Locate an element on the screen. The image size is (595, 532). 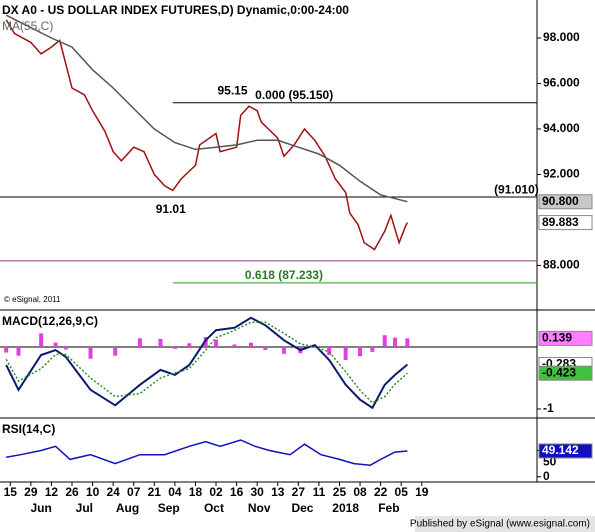
watermark: © eSignal, 2011 is located at coordinates (32, 299).